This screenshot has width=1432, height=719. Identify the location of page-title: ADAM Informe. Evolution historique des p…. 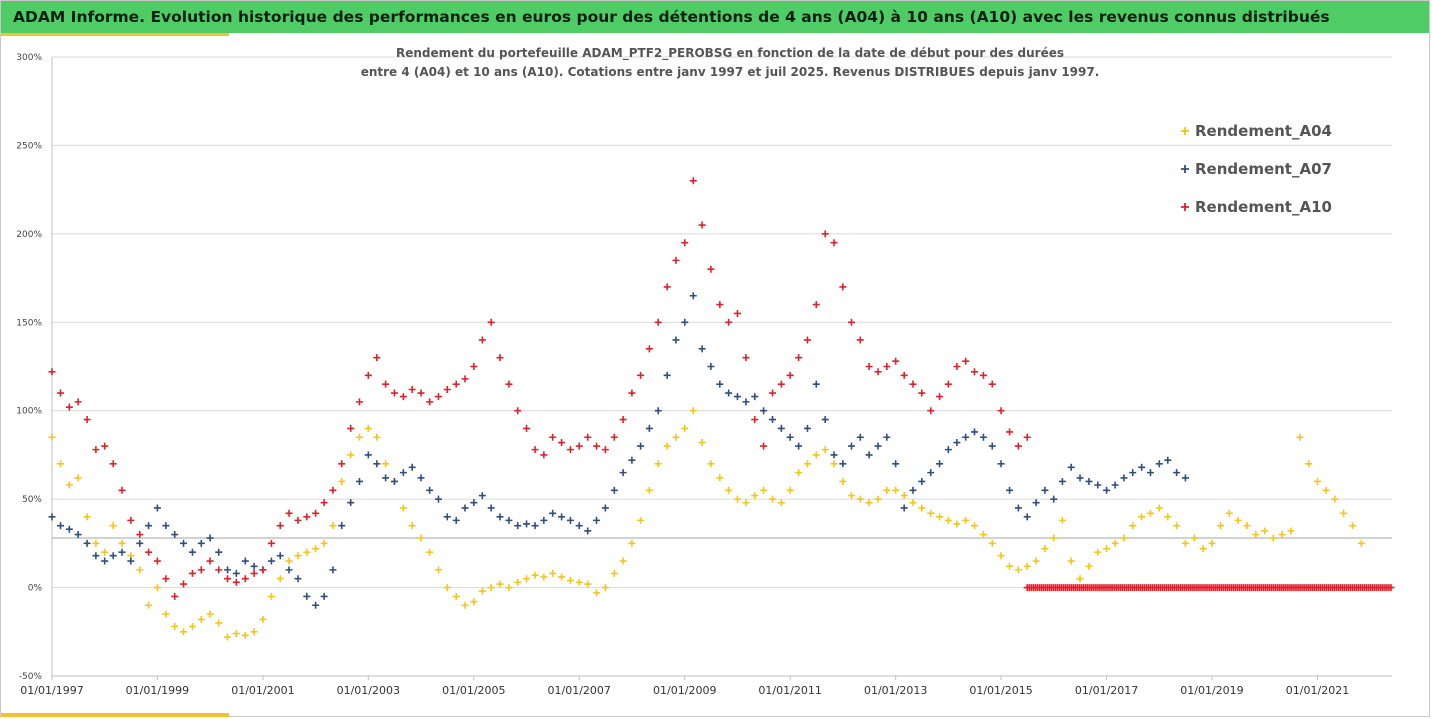
(715, 17).